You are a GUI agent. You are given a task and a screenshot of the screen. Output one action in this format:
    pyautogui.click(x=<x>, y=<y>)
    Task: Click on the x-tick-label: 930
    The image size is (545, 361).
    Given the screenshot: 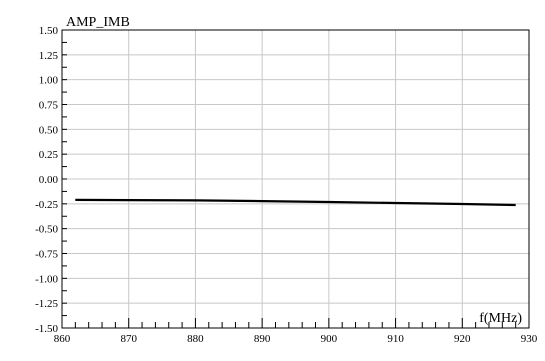 What is the action you would take?
    pyautogui.click(x=529, y=339)
    